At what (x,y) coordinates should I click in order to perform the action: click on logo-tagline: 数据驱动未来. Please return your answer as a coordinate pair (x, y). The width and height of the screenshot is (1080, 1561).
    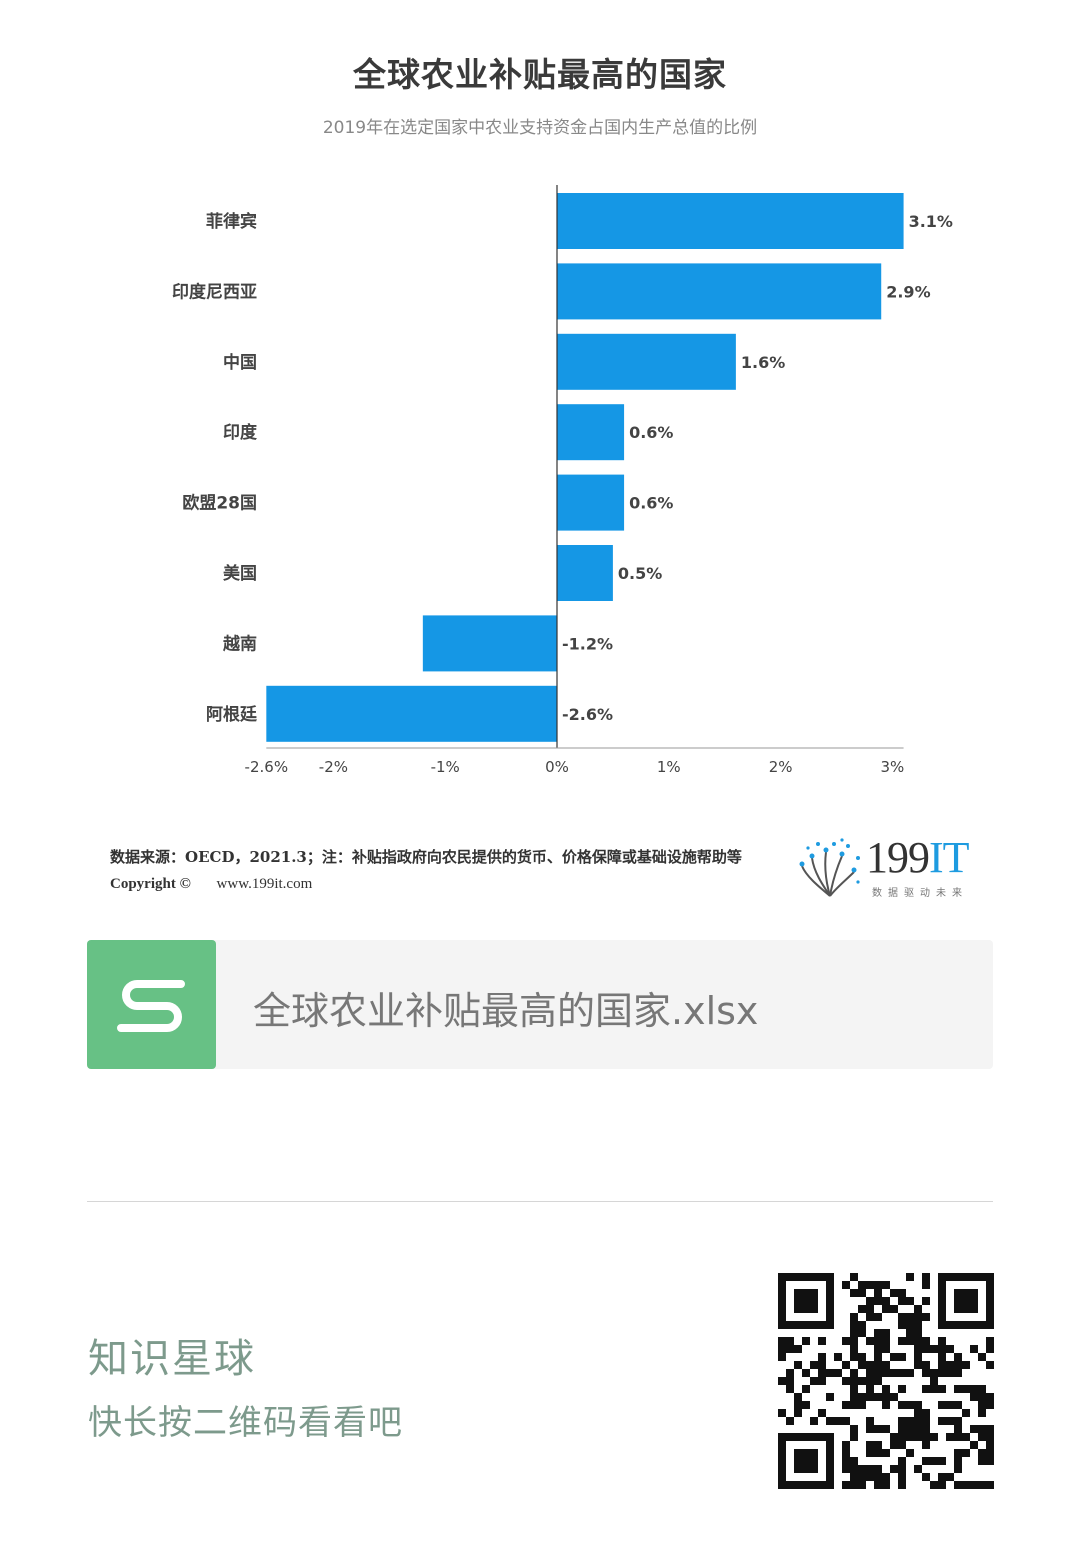
    Looking at the image, I should click on (920, 893).